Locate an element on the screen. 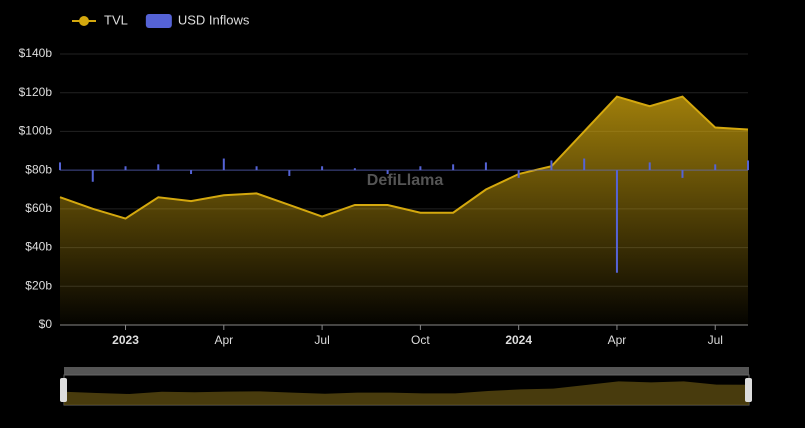  legend-label: USD Inflows is located at coordinates (214, 19).